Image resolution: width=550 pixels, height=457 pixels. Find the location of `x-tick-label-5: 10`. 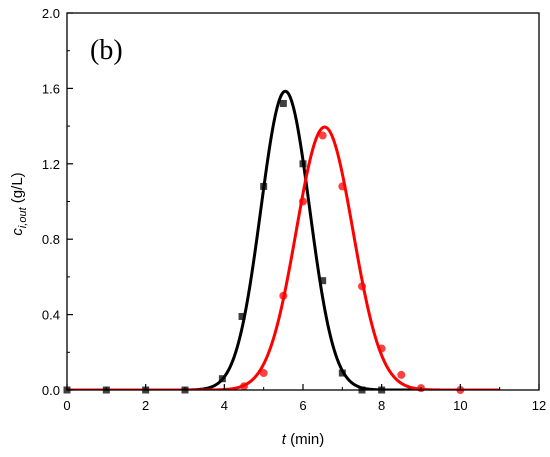

x-tick-label-5: 10 is located at coordinates (460, 405).